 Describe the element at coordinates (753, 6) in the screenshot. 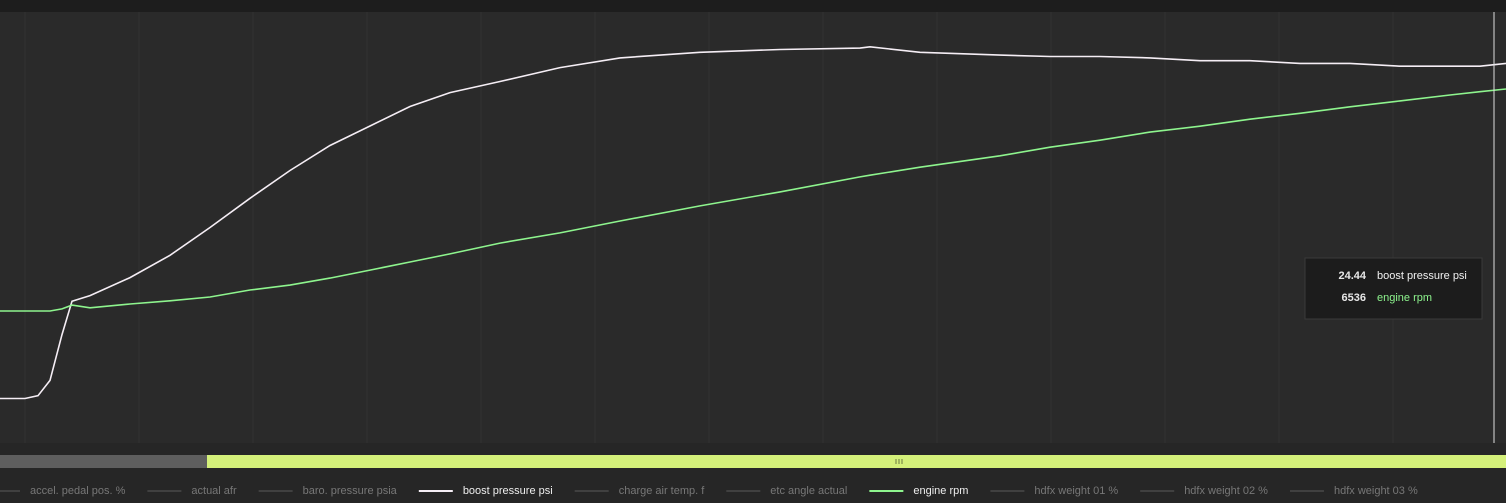

I see `top-bar` at that location.